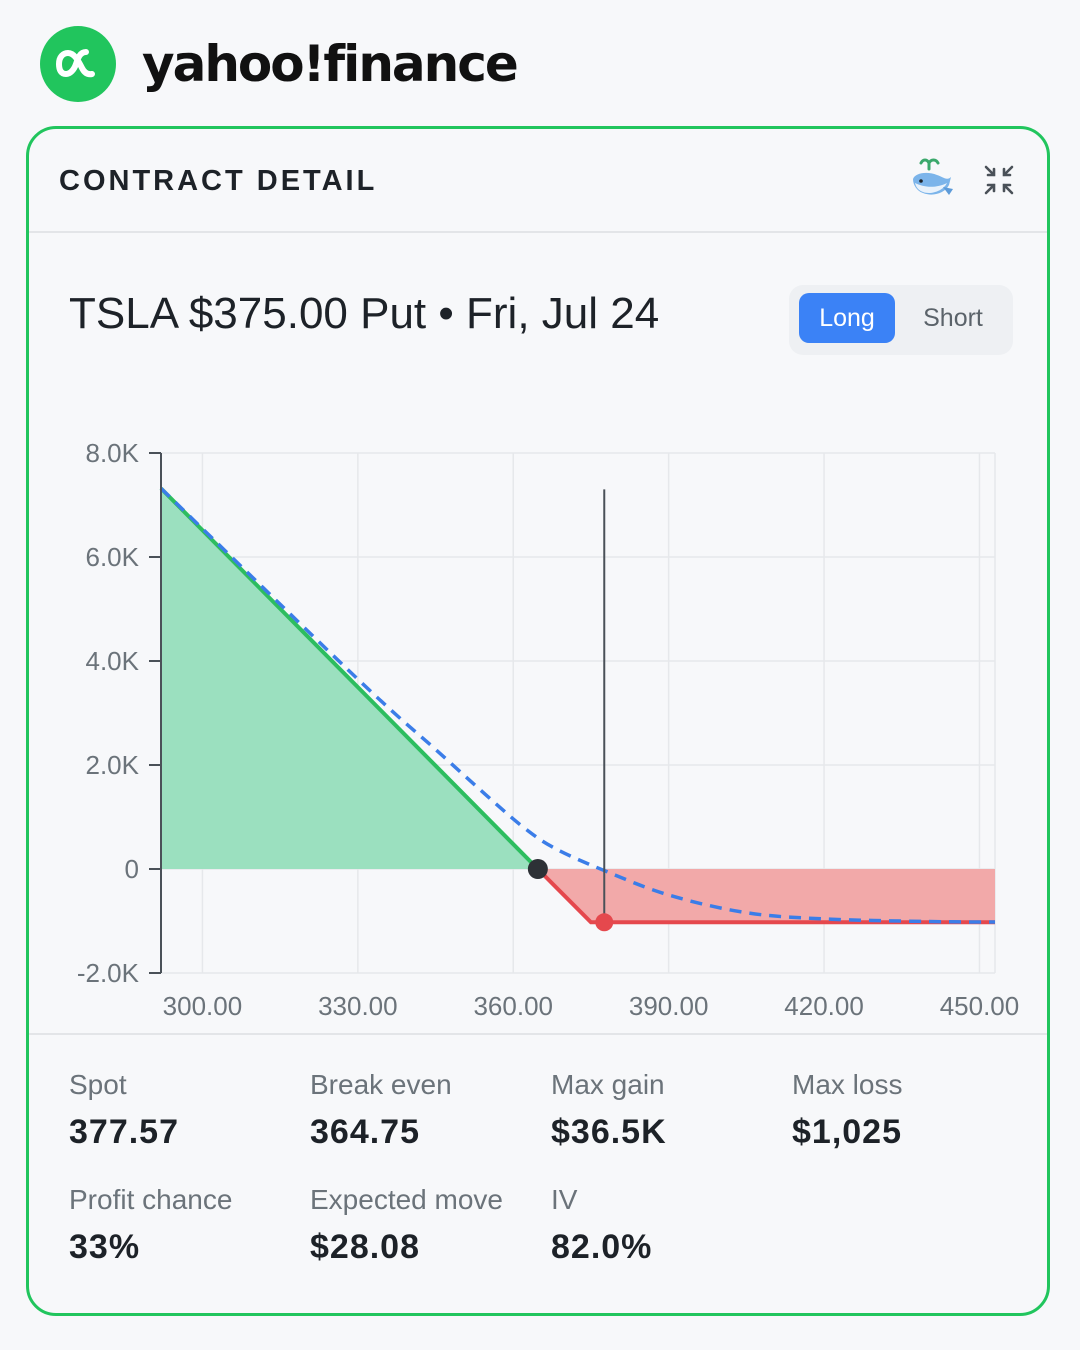 The image size is (1080, 1350). I want to click on loss-area, so click(766, 896).